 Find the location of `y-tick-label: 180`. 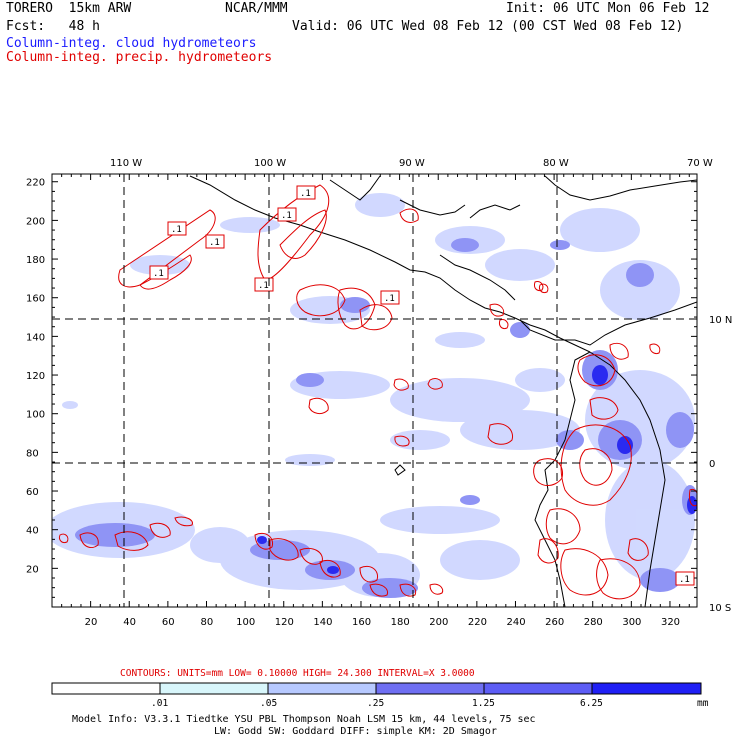

y-tick-label: 180 is located at coordinates (35, 260).